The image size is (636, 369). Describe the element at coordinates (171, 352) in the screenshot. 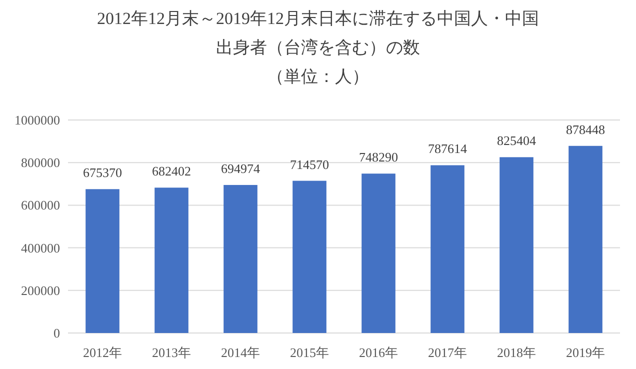

I see `x-tick-label: 2013年` at that location.